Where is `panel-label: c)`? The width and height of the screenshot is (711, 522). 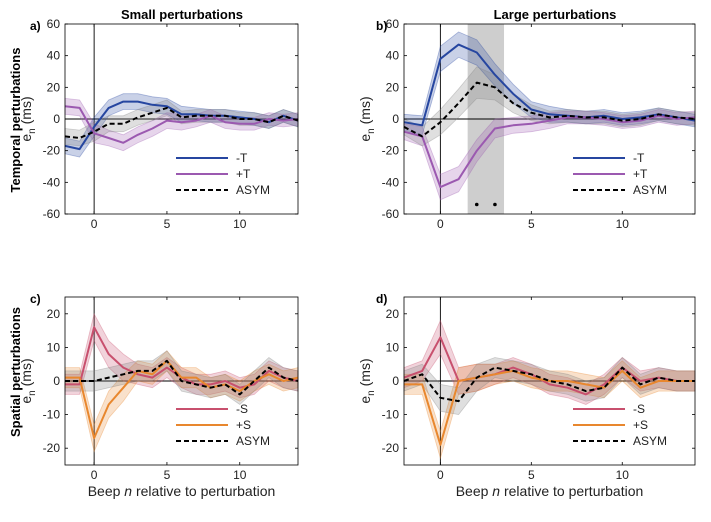 panel-label: c) is located at coordinates (35, 299).